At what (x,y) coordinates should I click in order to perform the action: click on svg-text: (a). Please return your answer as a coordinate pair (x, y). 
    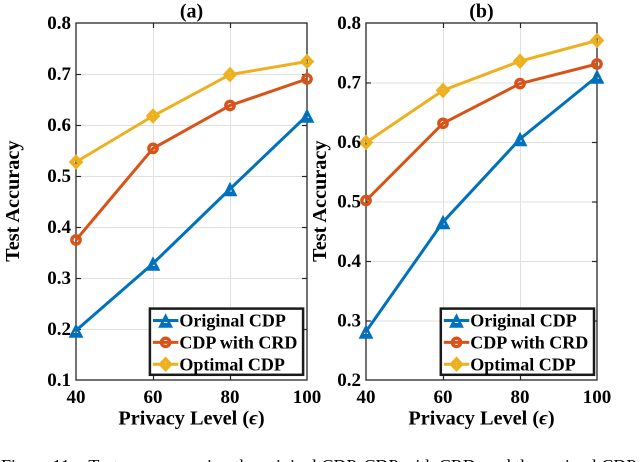
    Looking at the image, I should click on (191, 12).